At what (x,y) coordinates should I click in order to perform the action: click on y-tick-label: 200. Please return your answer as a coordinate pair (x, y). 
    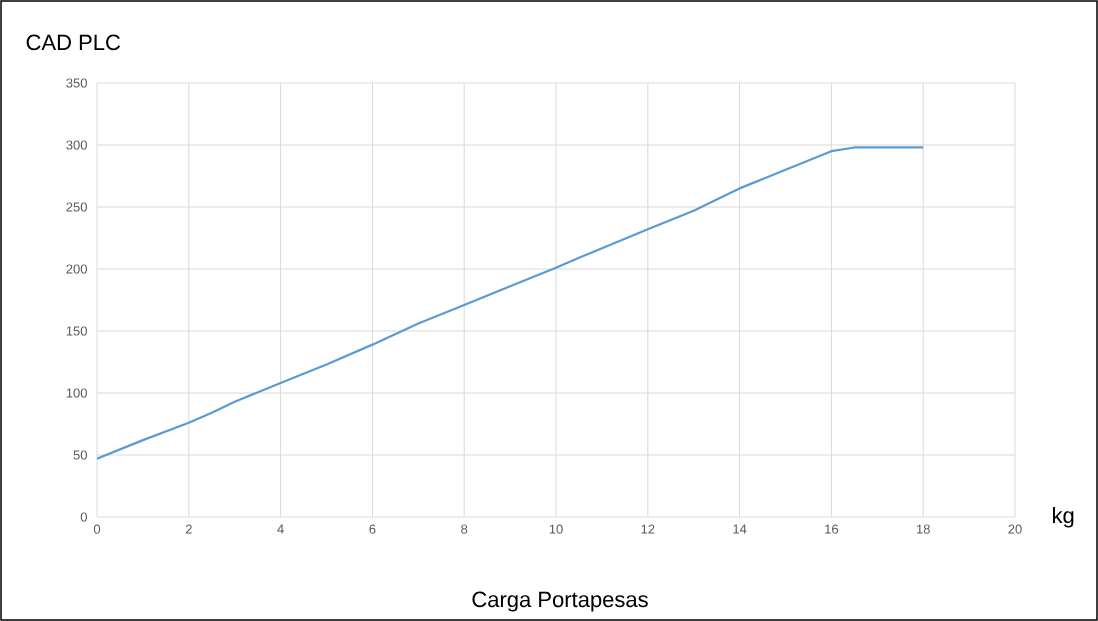
    Looking at the image, I should click on (76, 269).